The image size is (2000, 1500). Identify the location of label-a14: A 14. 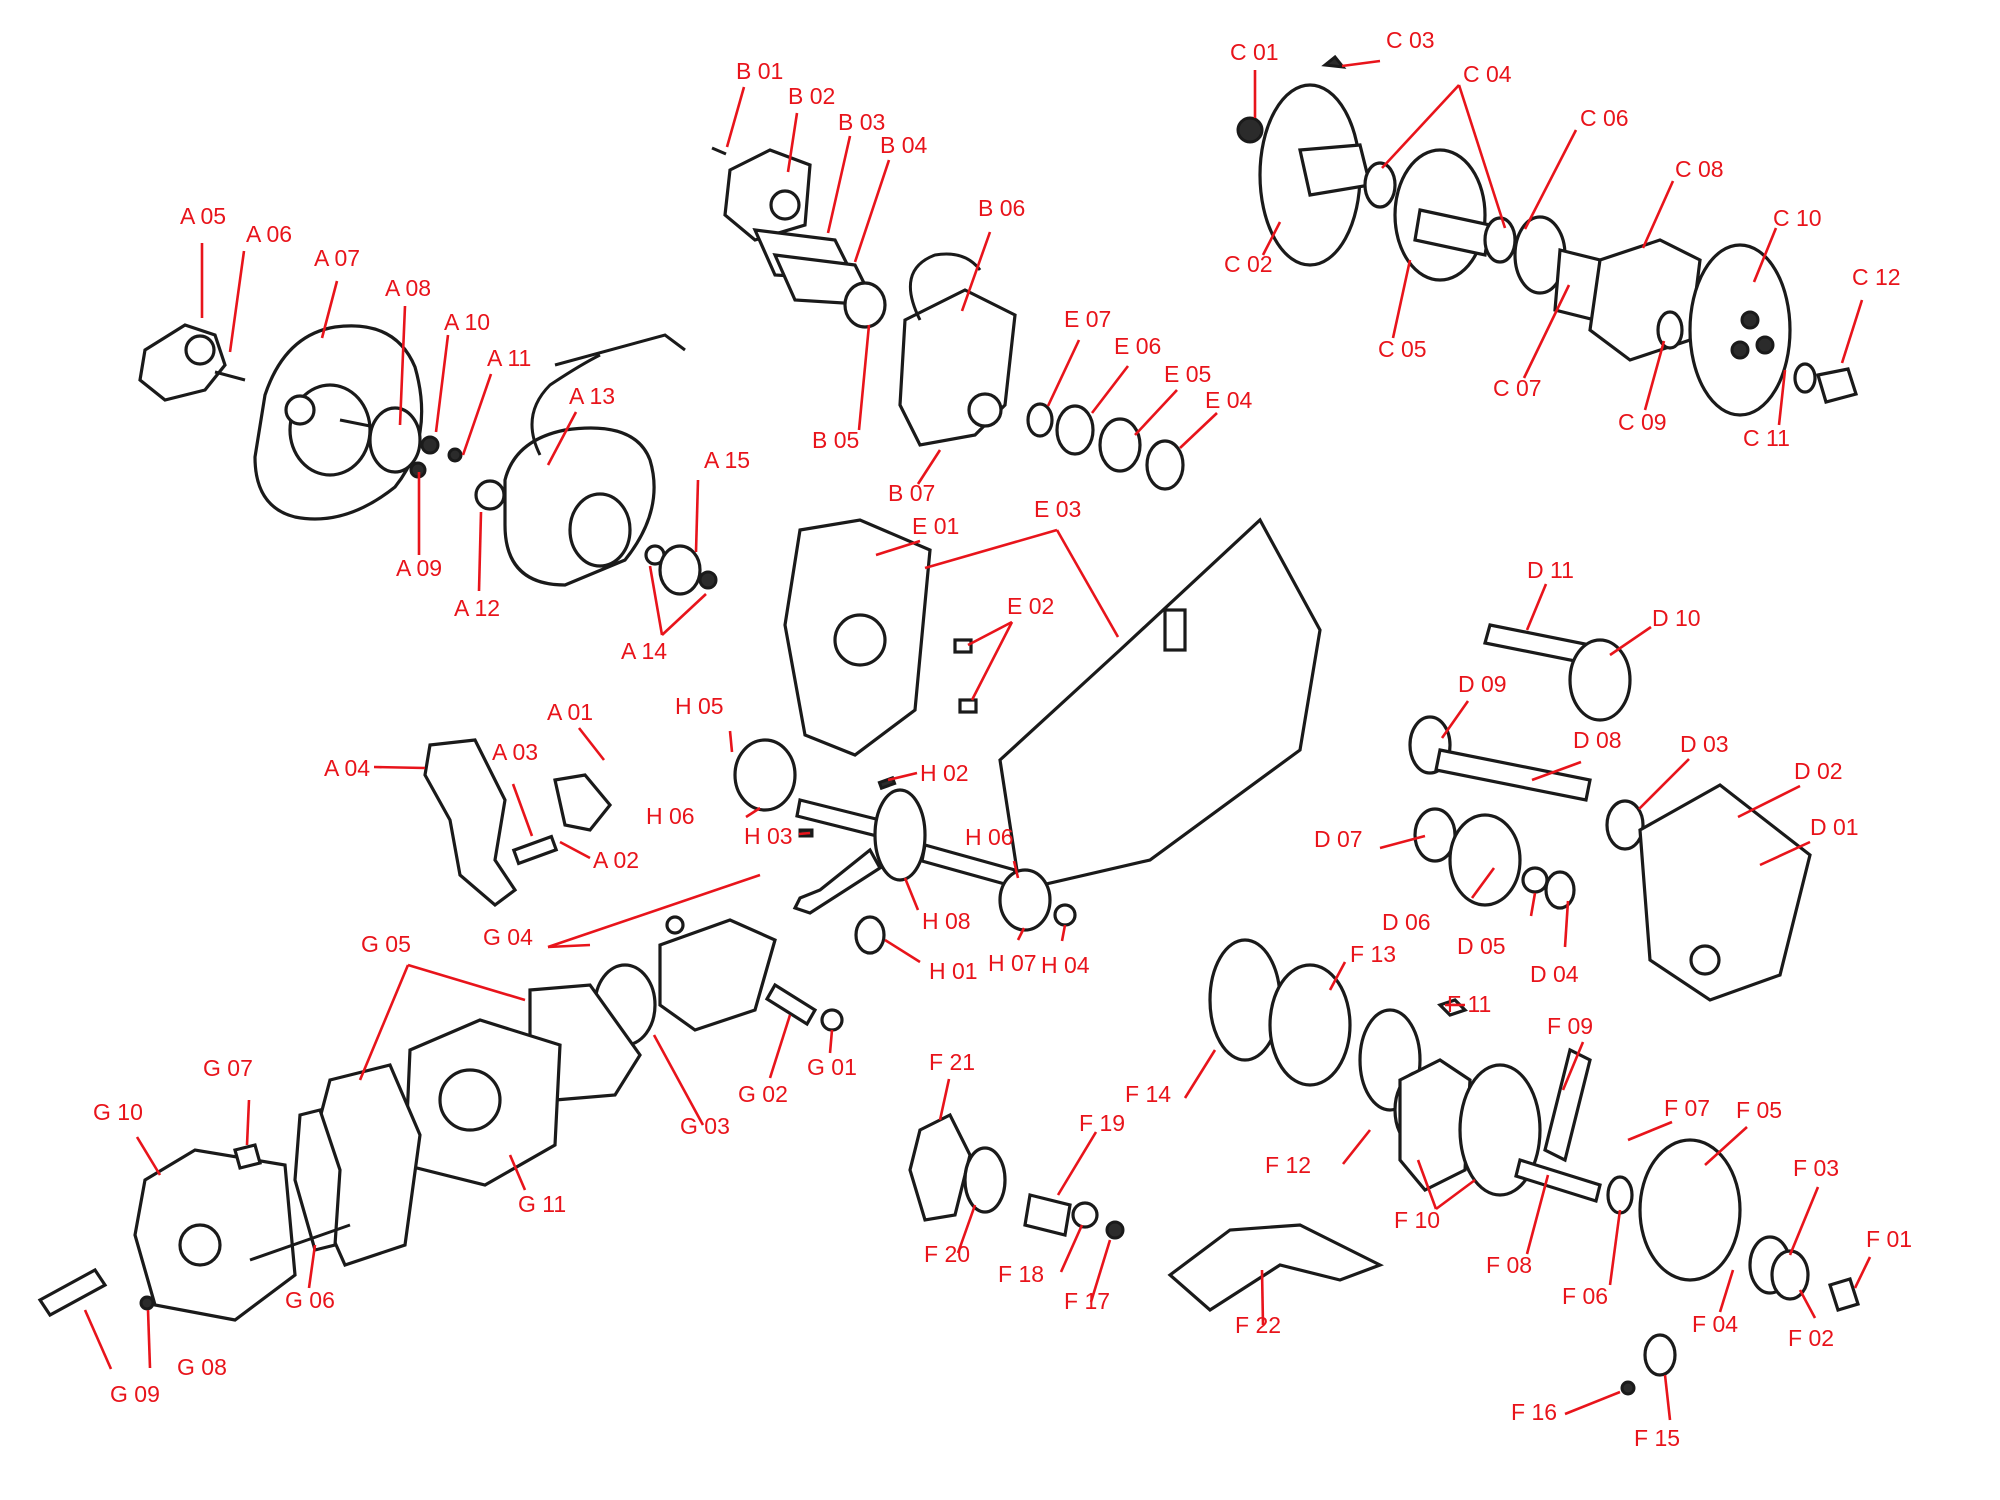
(644, 651).